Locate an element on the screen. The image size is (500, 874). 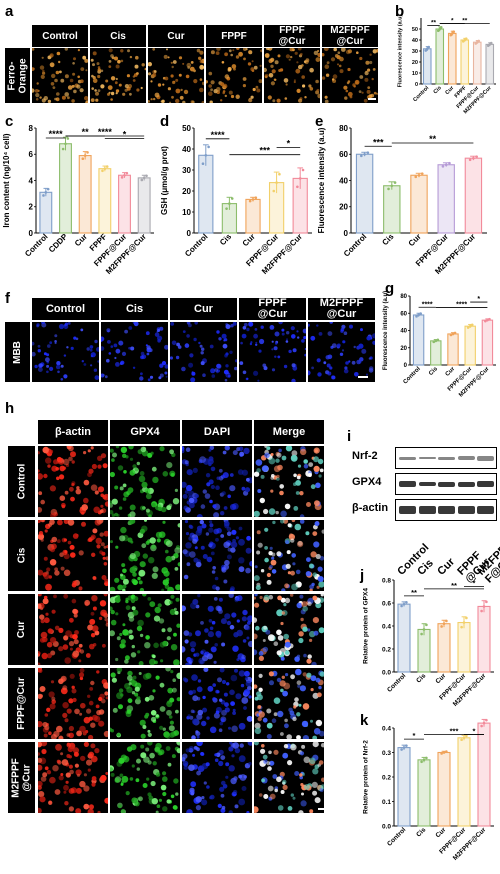
col-header-a: Cur is located at coordinates (176, 36).